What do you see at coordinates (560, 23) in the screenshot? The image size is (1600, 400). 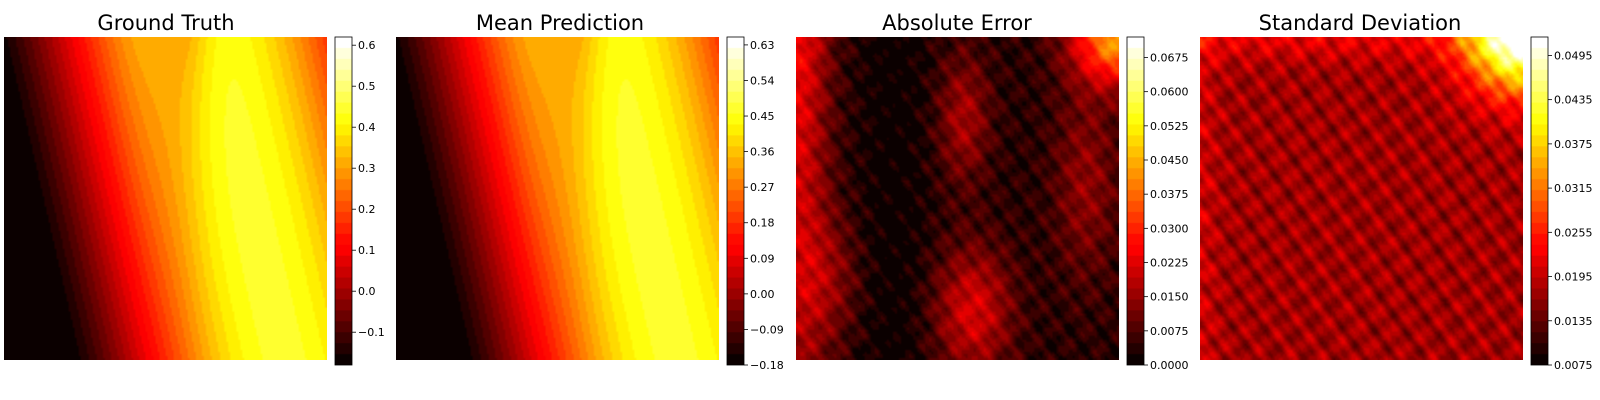 I see `panel-title: Mean Prediction` at bounding box center [560, 23].